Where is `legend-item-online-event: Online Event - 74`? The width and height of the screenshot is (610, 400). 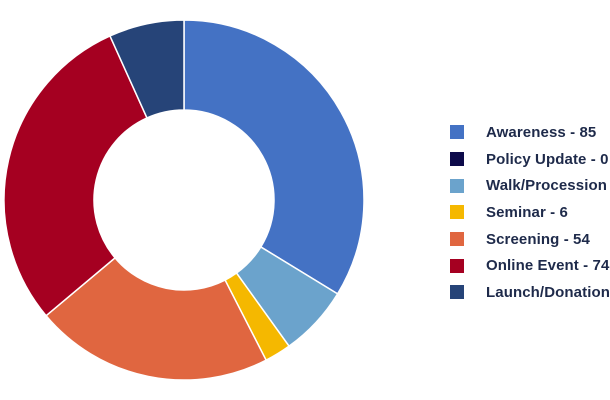 legend-item-online-event: Online Event - 74 is located at coordinates (530, 265).